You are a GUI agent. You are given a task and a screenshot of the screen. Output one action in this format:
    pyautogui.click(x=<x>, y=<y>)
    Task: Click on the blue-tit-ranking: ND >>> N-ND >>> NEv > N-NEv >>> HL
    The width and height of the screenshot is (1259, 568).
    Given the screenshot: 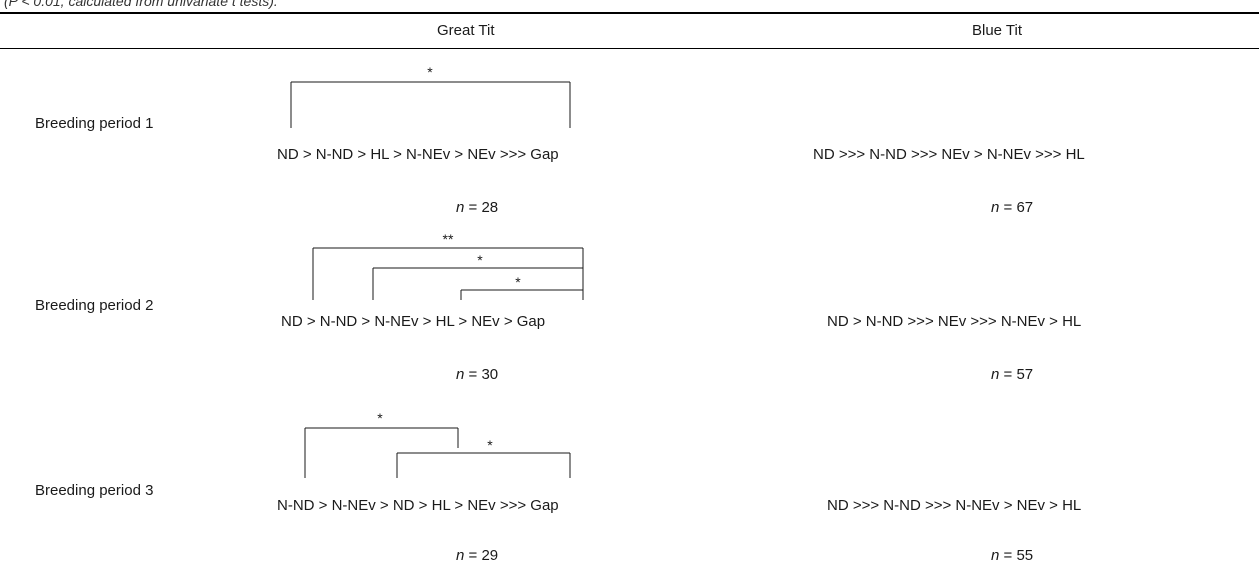 What is the action you would take?
    pyautogui.click(x=949, y=154)
    